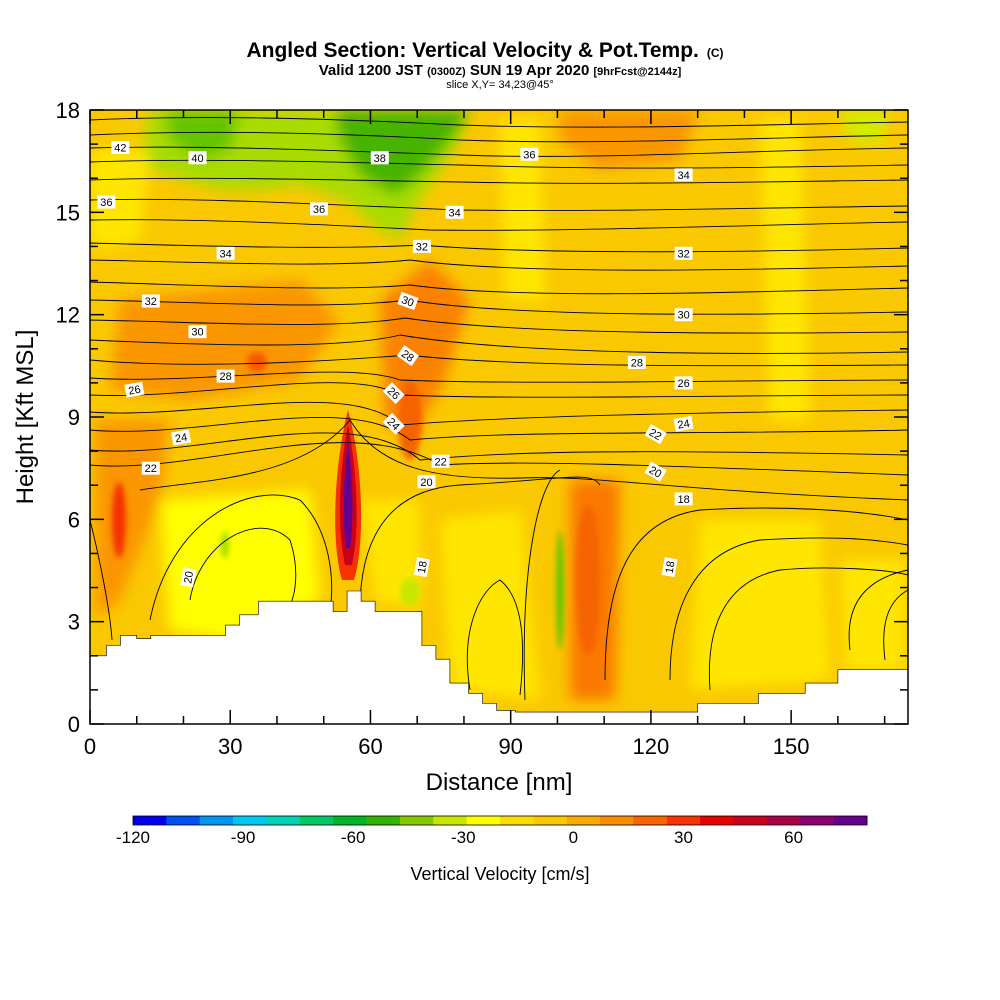 The height and width of the screenshot is (1000, 1000). Describe the element at coordinates (230, 746) in the screenshot. I see `x-tick-label: 30` at that location.